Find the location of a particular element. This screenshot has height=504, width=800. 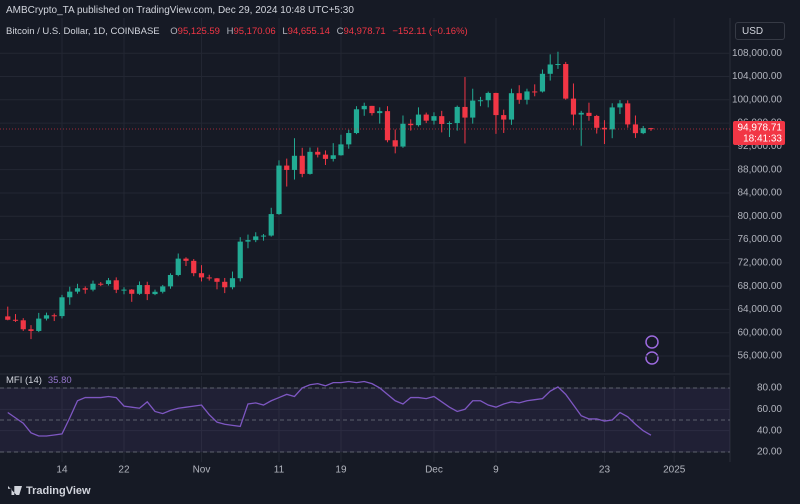

logo-mark is located at coordinates (15, 490).